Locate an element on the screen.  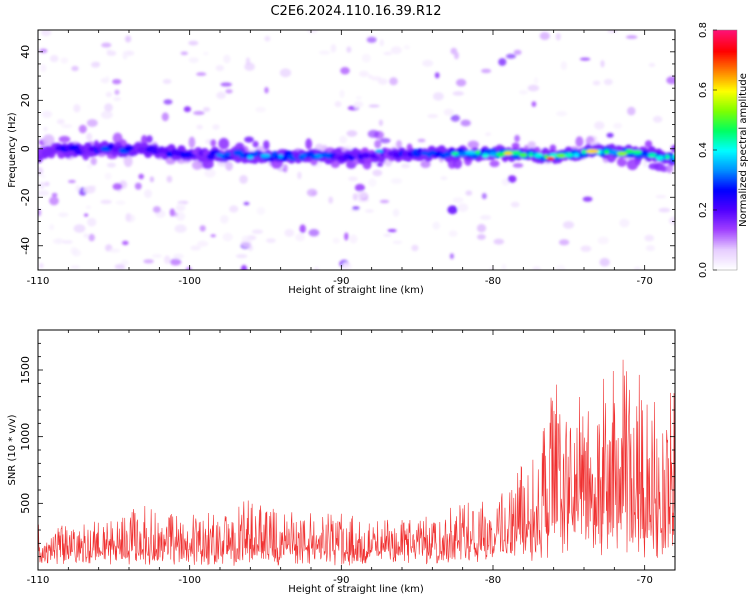
colorbar-label: Normalized spectral amplitude is located at coordinates (743, 150).